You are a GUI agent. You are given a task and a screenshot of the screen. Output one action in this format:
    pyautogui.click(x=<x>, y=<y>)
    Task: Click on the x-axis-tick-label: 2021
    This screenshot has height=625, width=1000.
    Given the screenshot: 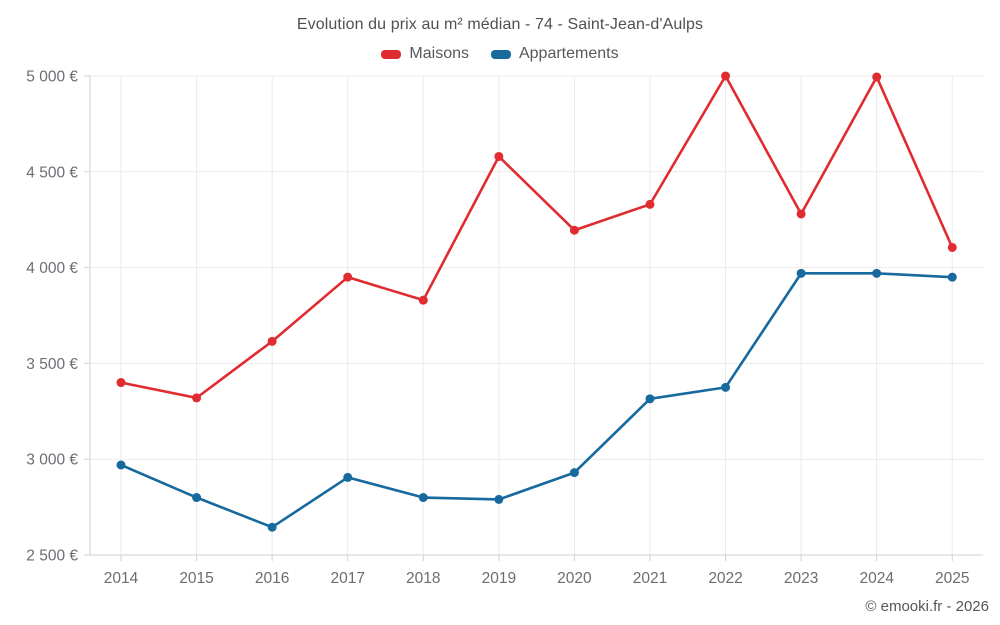 What is the action you would take?
    pyautogui.click(x=650, y=578)
    